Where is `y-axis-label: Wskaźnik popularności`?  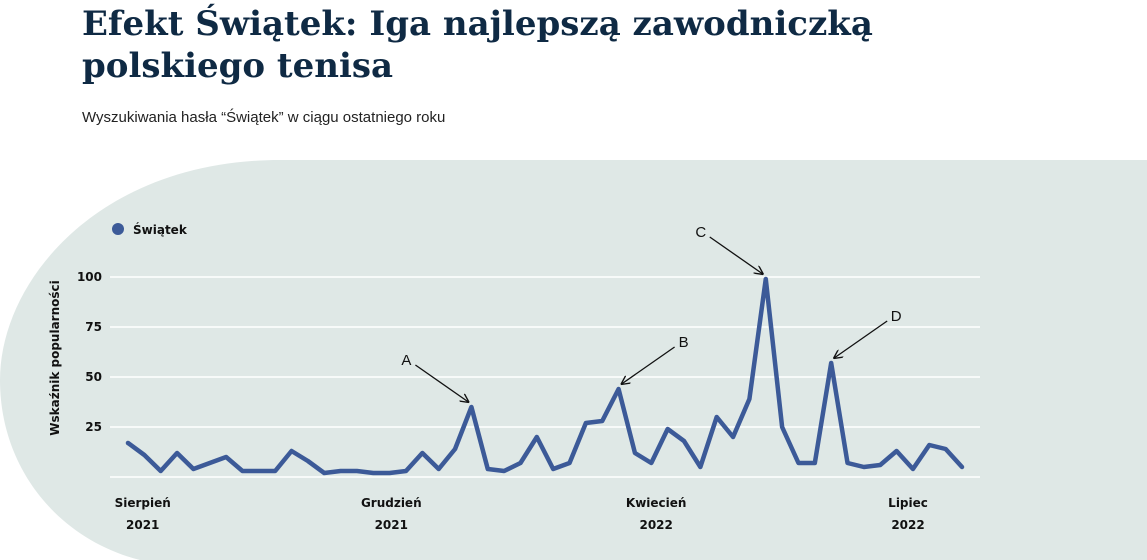
y-axis-label: Wskaźnik popularności is located at coordinates (55, 358).